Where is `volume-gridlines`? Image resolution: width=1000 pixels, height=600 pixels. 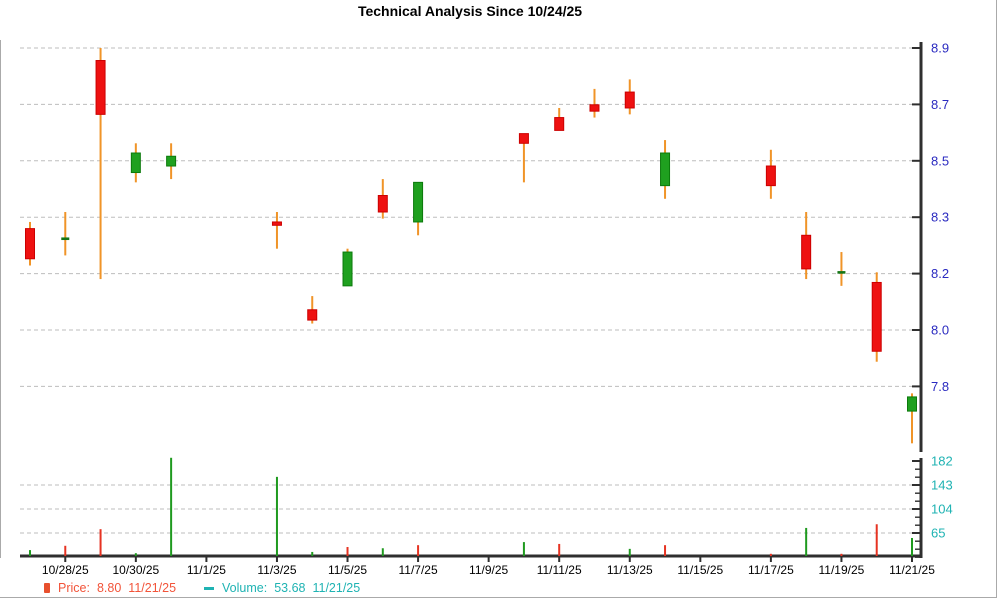 volume-gridlines is located at coordinates (469, 509).